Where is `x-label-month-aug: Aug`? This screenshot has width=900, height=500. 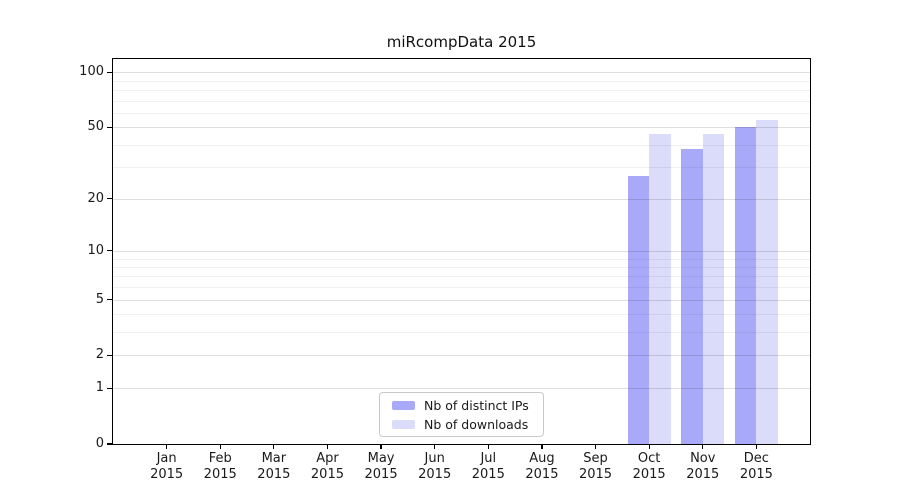
x-label-month-aug: Aug is located at coordinates (542, 458).